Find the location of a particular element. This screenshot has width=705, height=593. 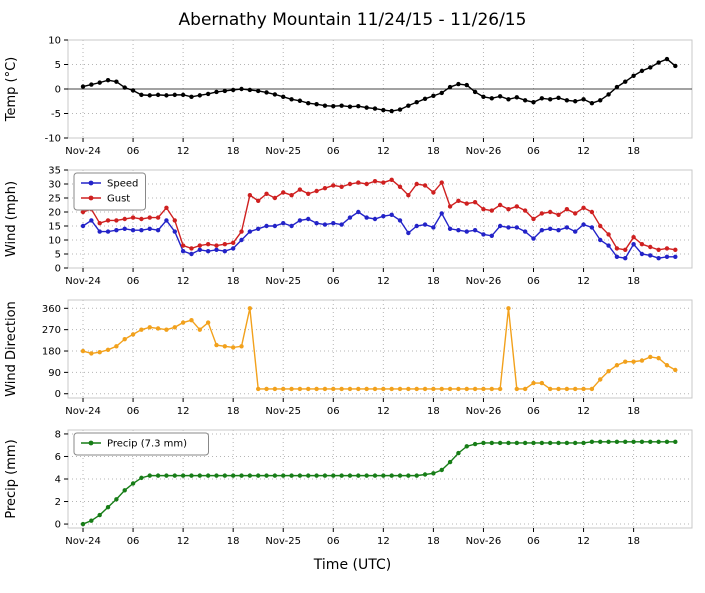

legend-box is located at coordinates (141, 444).